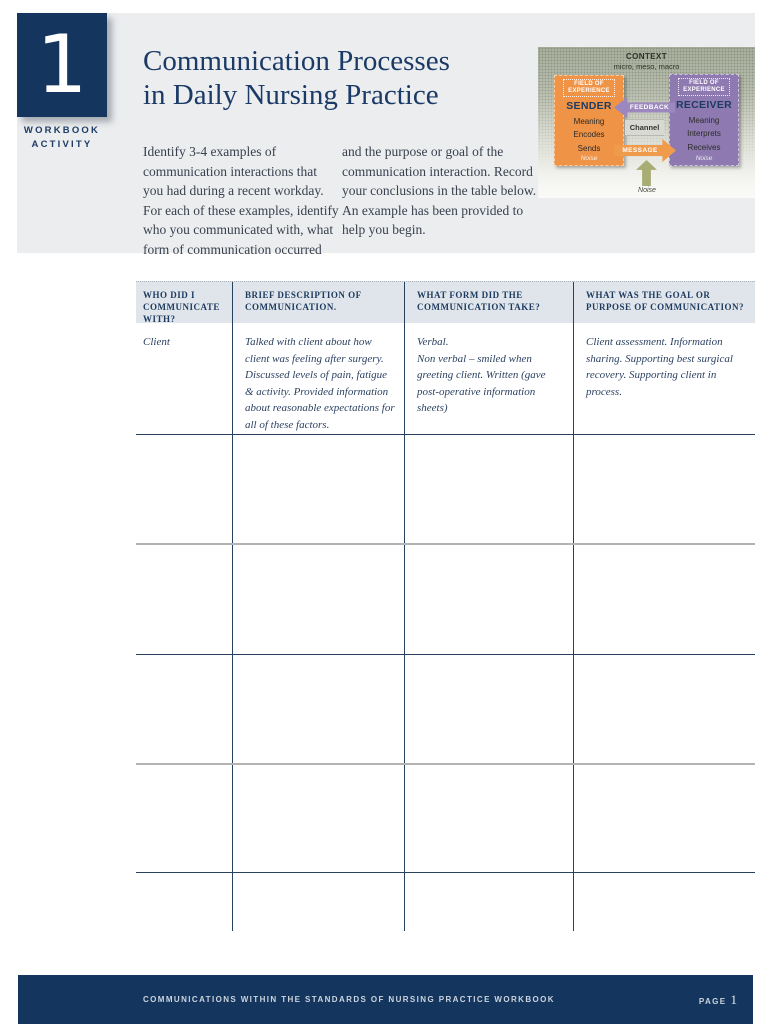 This screenshot has height=1024, width=770. Describe the element at coordinates (589, 106) in the screenshot. I see `sender-title: SENDER` at that location.